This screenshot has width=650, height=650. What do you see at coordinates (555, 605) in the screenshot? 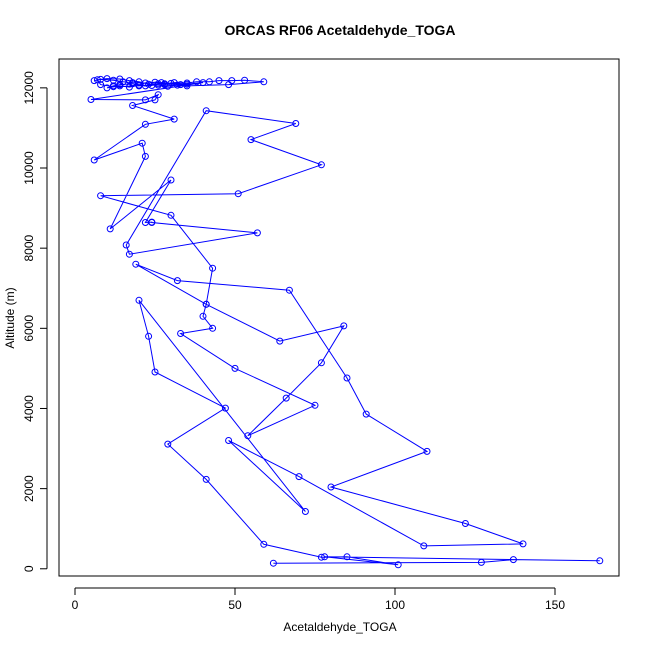
I see `x-tick-label: 150` at bounding box center [555, 605].